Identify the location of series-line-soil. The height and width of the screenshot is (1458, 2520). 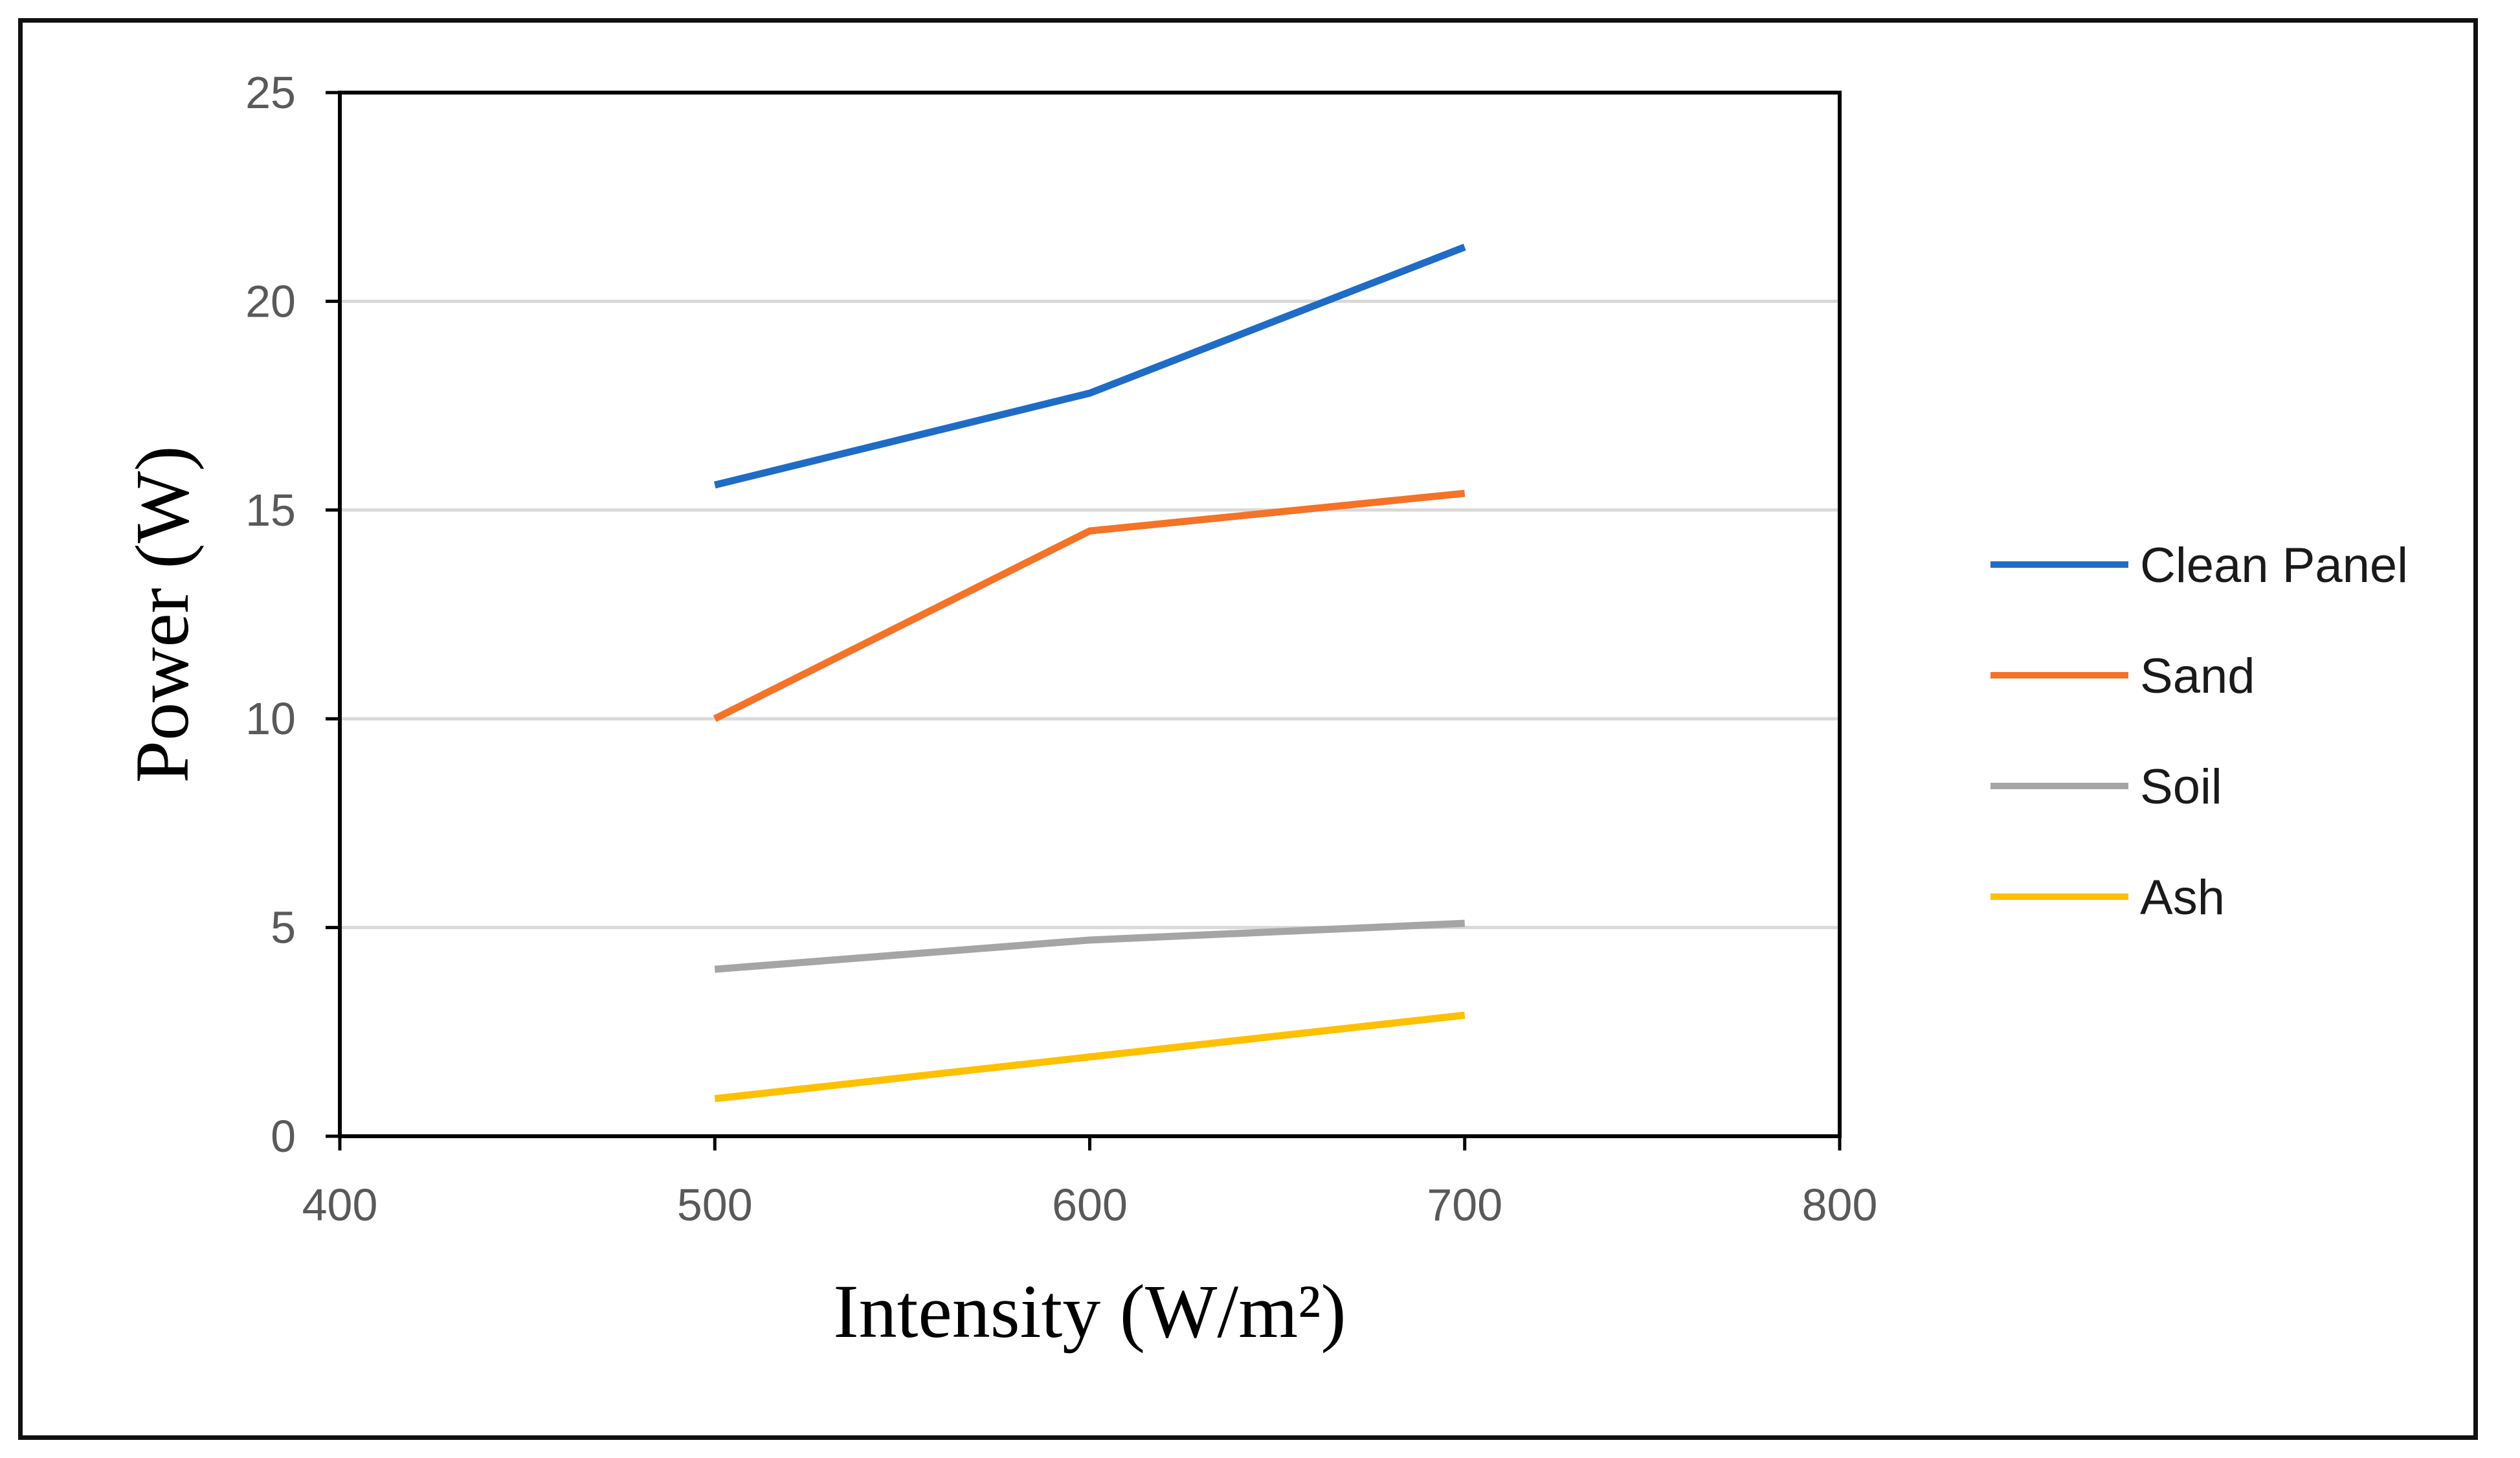
(1089, 946).